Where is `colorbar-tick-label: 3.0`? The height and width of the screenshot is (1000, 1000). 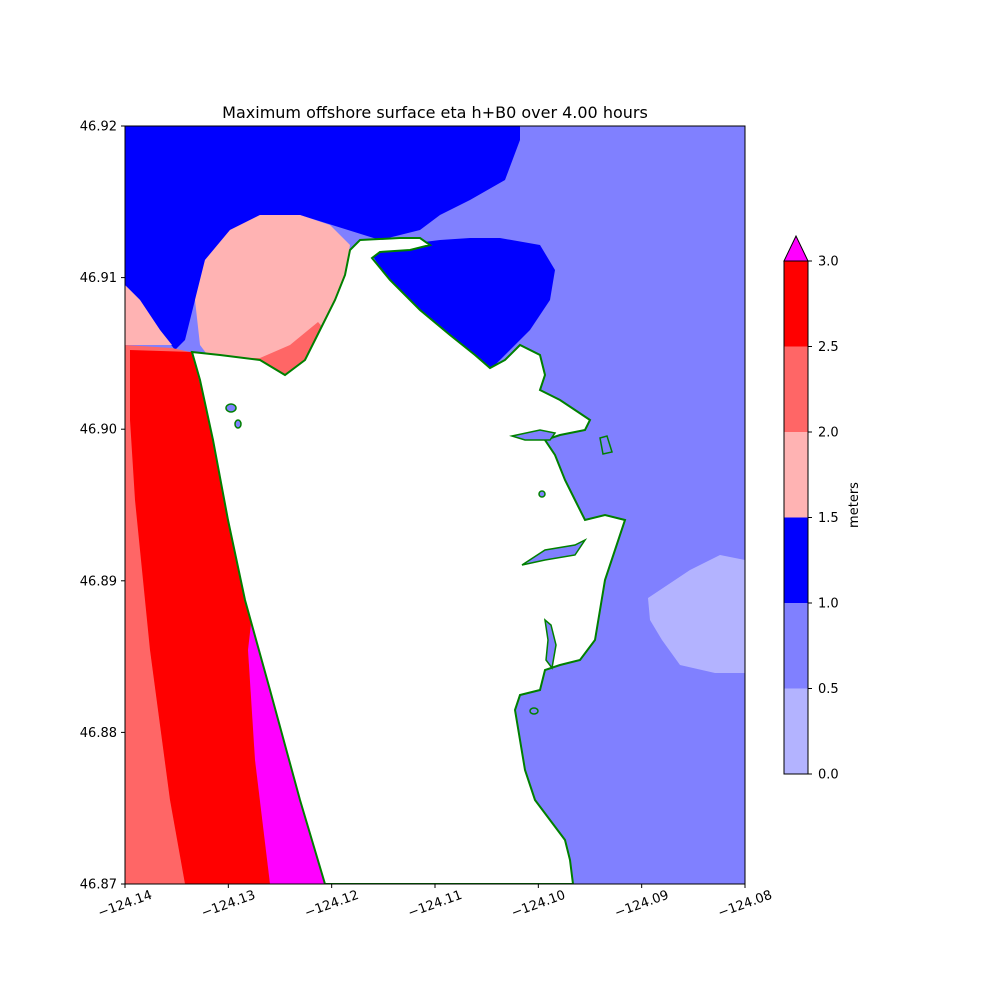
colorbar-tick-label: 3.0 is located at coordinates (828, 262).